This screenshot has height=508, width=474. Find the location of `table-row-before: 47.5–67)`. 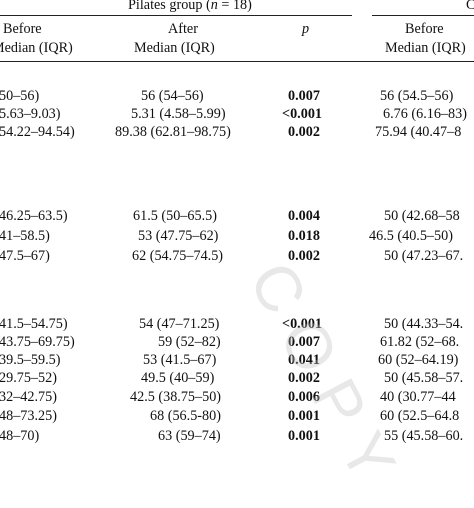

table-row-before: 47.5–67) is located at coordinates (25, 256).